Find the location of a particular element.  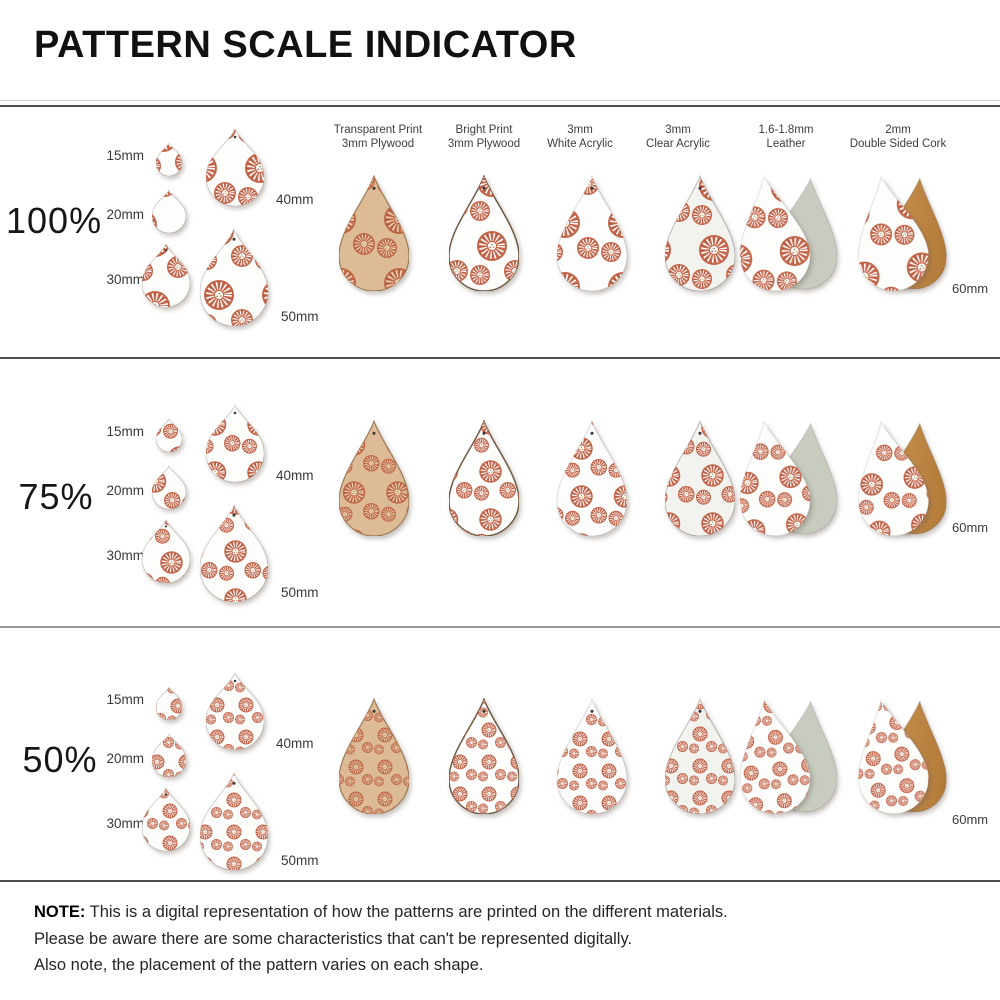

material-header-white-acrylic: 3mm White Acrylic is located at coordinates (580, 137).